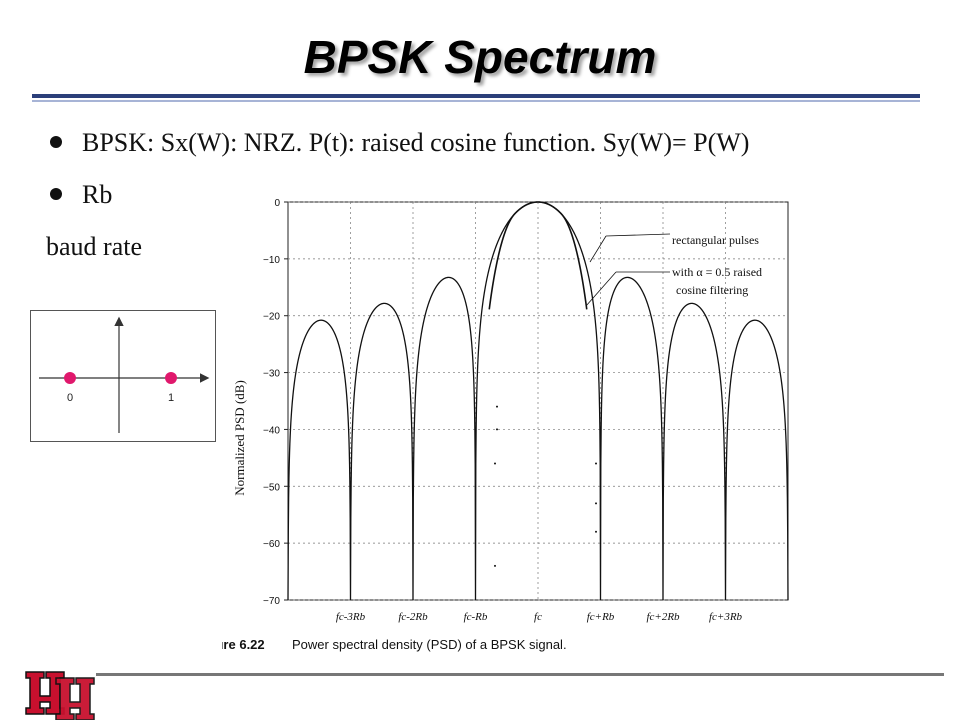 This screenshot has height=725, width=960. I want to click on x-tick-label: fc+Rb, so click(601, 617).